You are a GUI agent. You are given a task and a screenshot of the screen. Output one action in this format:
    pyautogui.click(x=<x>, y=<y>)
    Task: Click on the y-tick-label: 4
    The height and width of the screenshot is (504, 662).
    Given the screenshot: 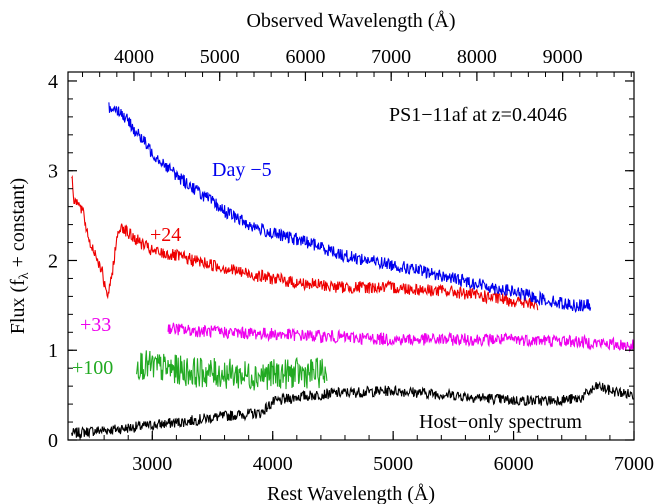 What is the action you would take?
    pyautogui.click(x=53, y=82)
    